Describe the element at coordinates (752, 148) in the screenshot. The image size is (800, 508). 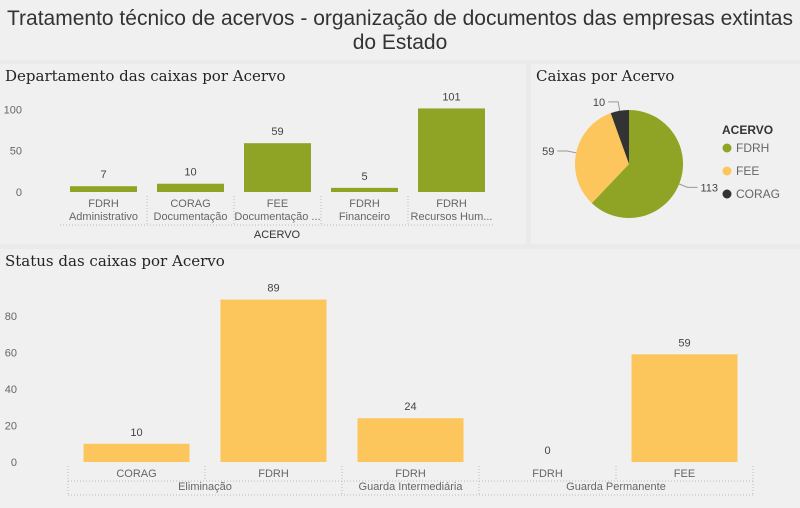
I see `legend-entry: FDRH` at that location.